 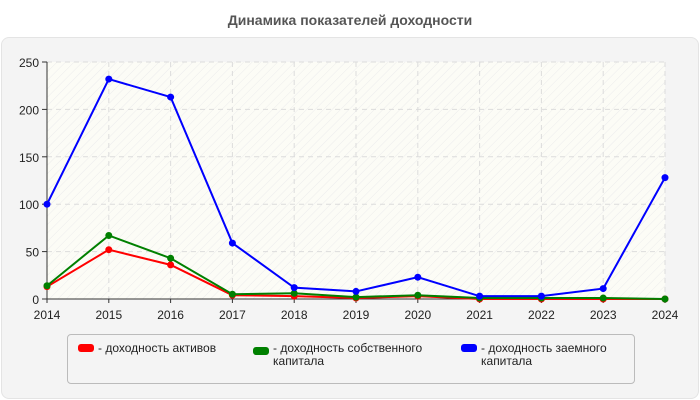 What do you see at coordinates (479, 315) in the screenshot?
I see `x-tick-label: 2021` at bounding box center [479, 315].